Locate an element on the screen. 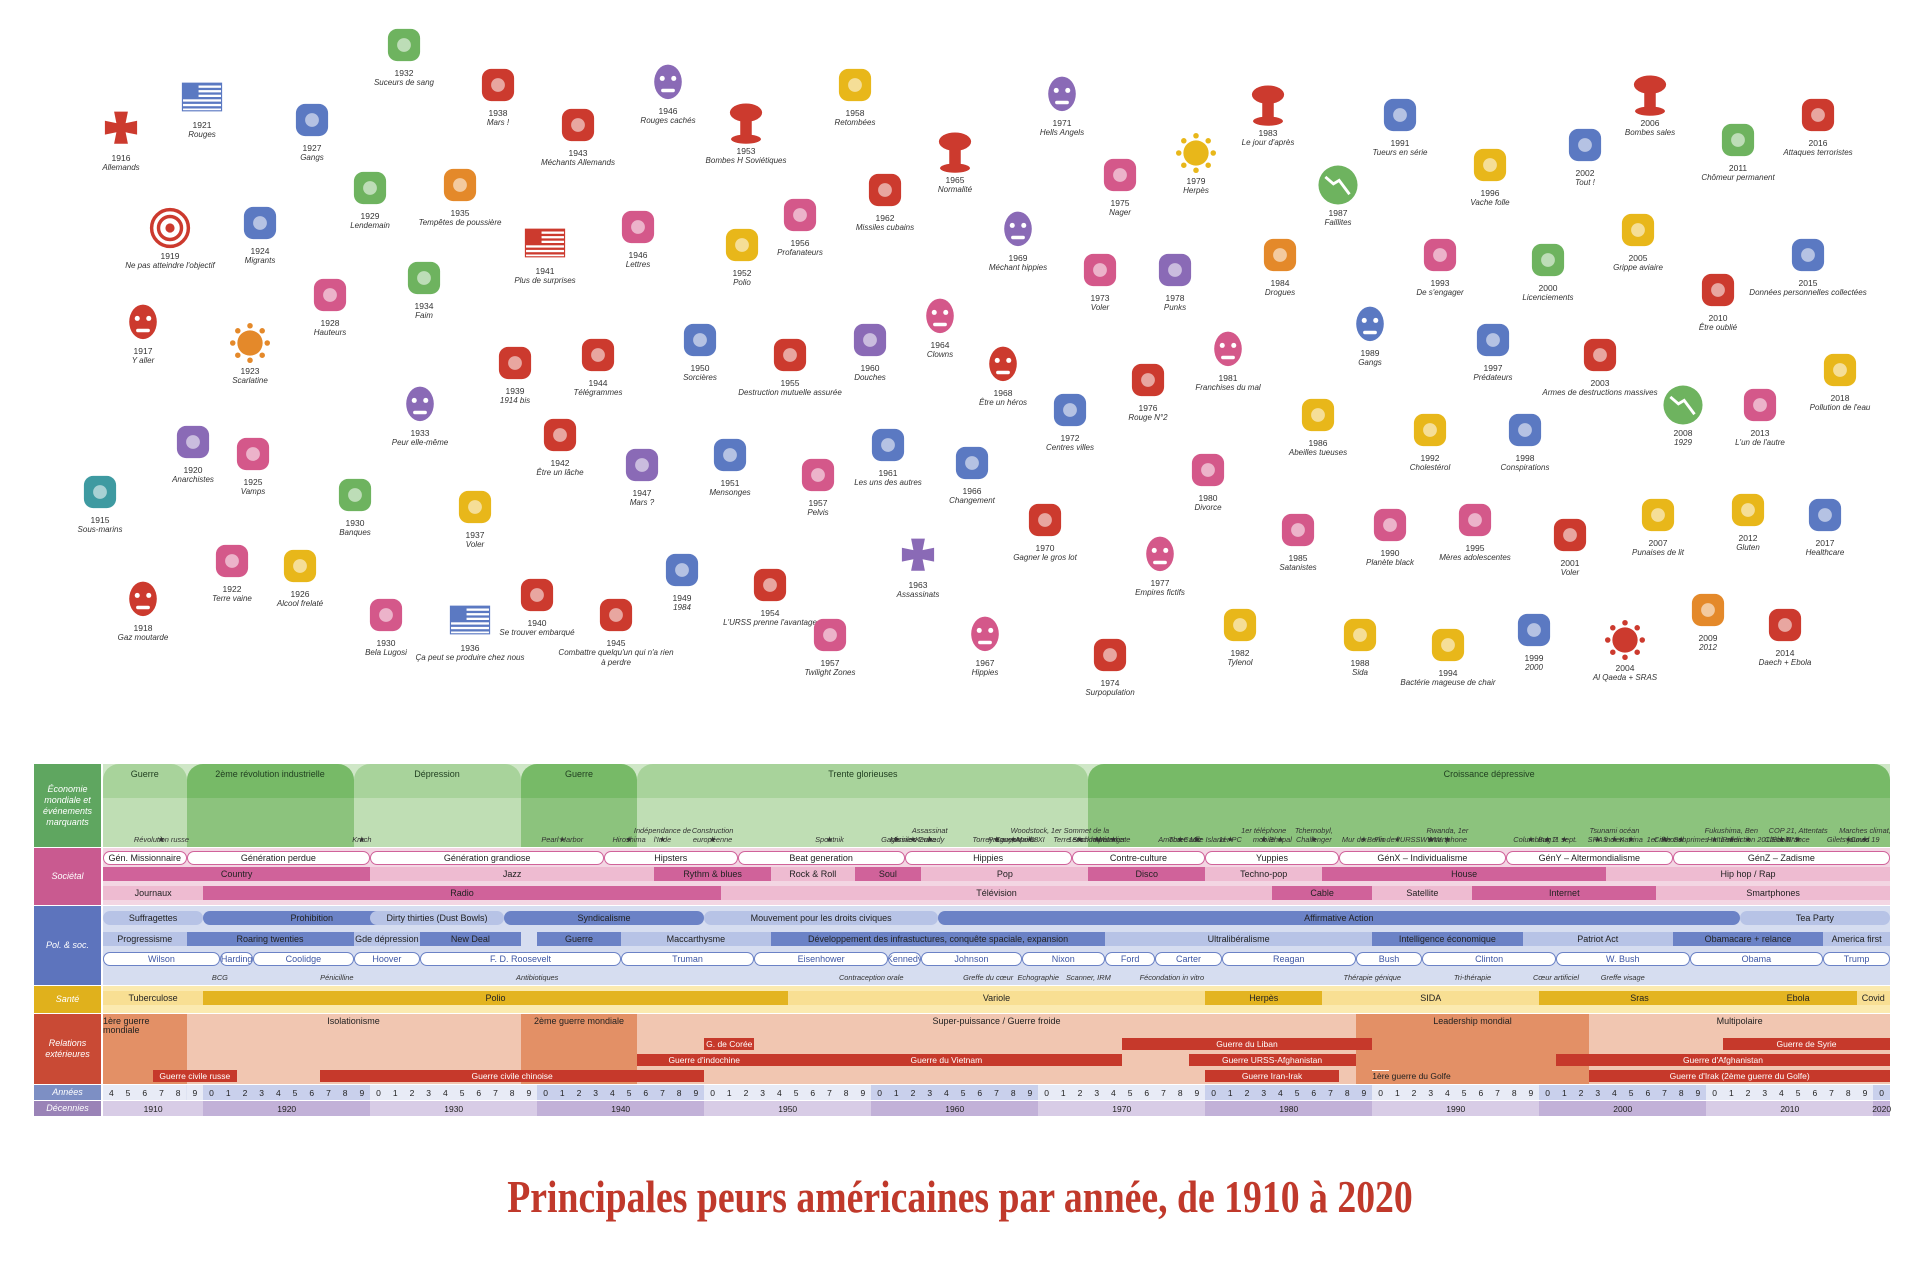 The image size is (1920, 1281). cow-icon is located at coordinates (1490, 165).